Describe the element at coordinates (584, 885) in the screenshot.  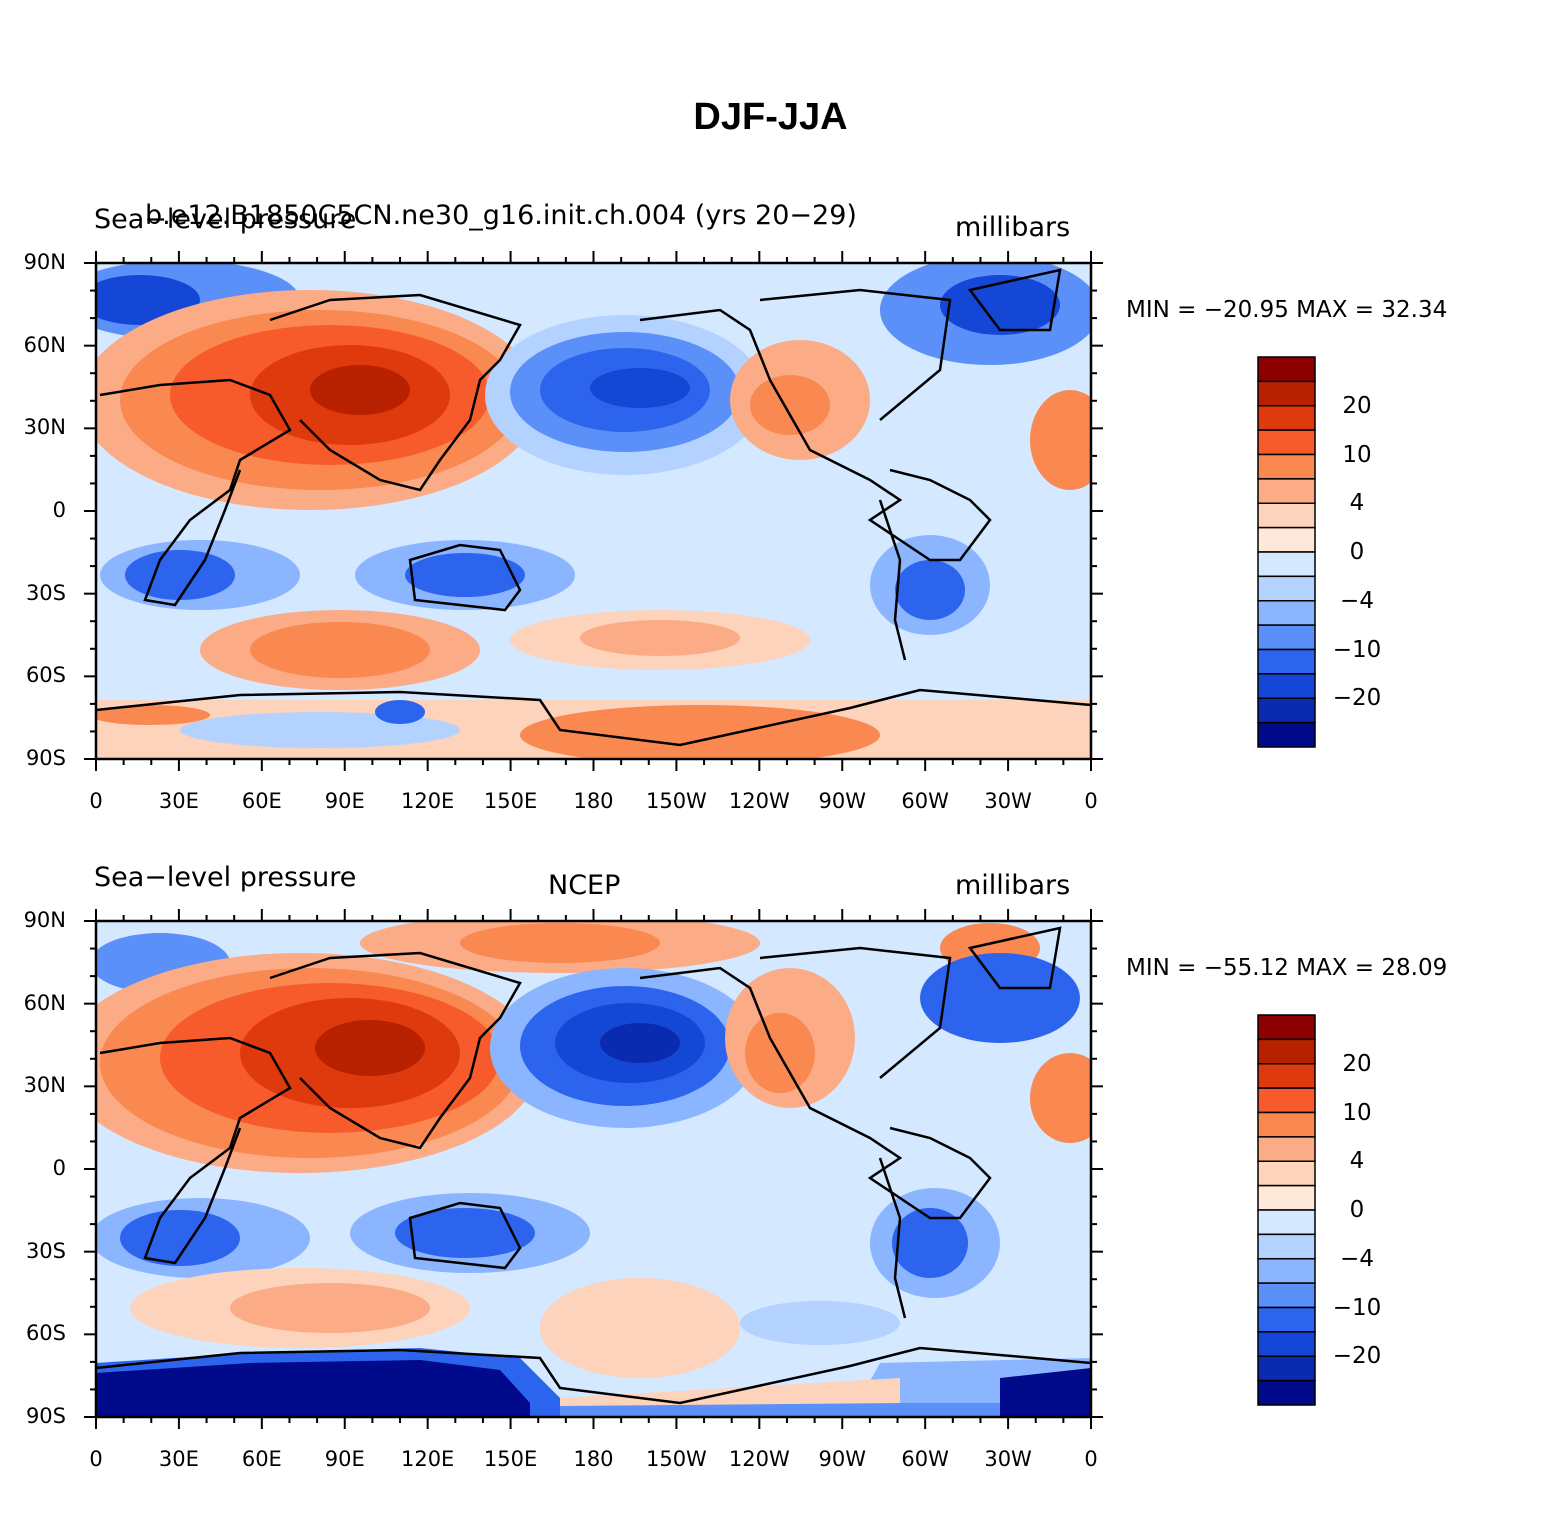
I see `panel-center-label: NCEP` at that location.